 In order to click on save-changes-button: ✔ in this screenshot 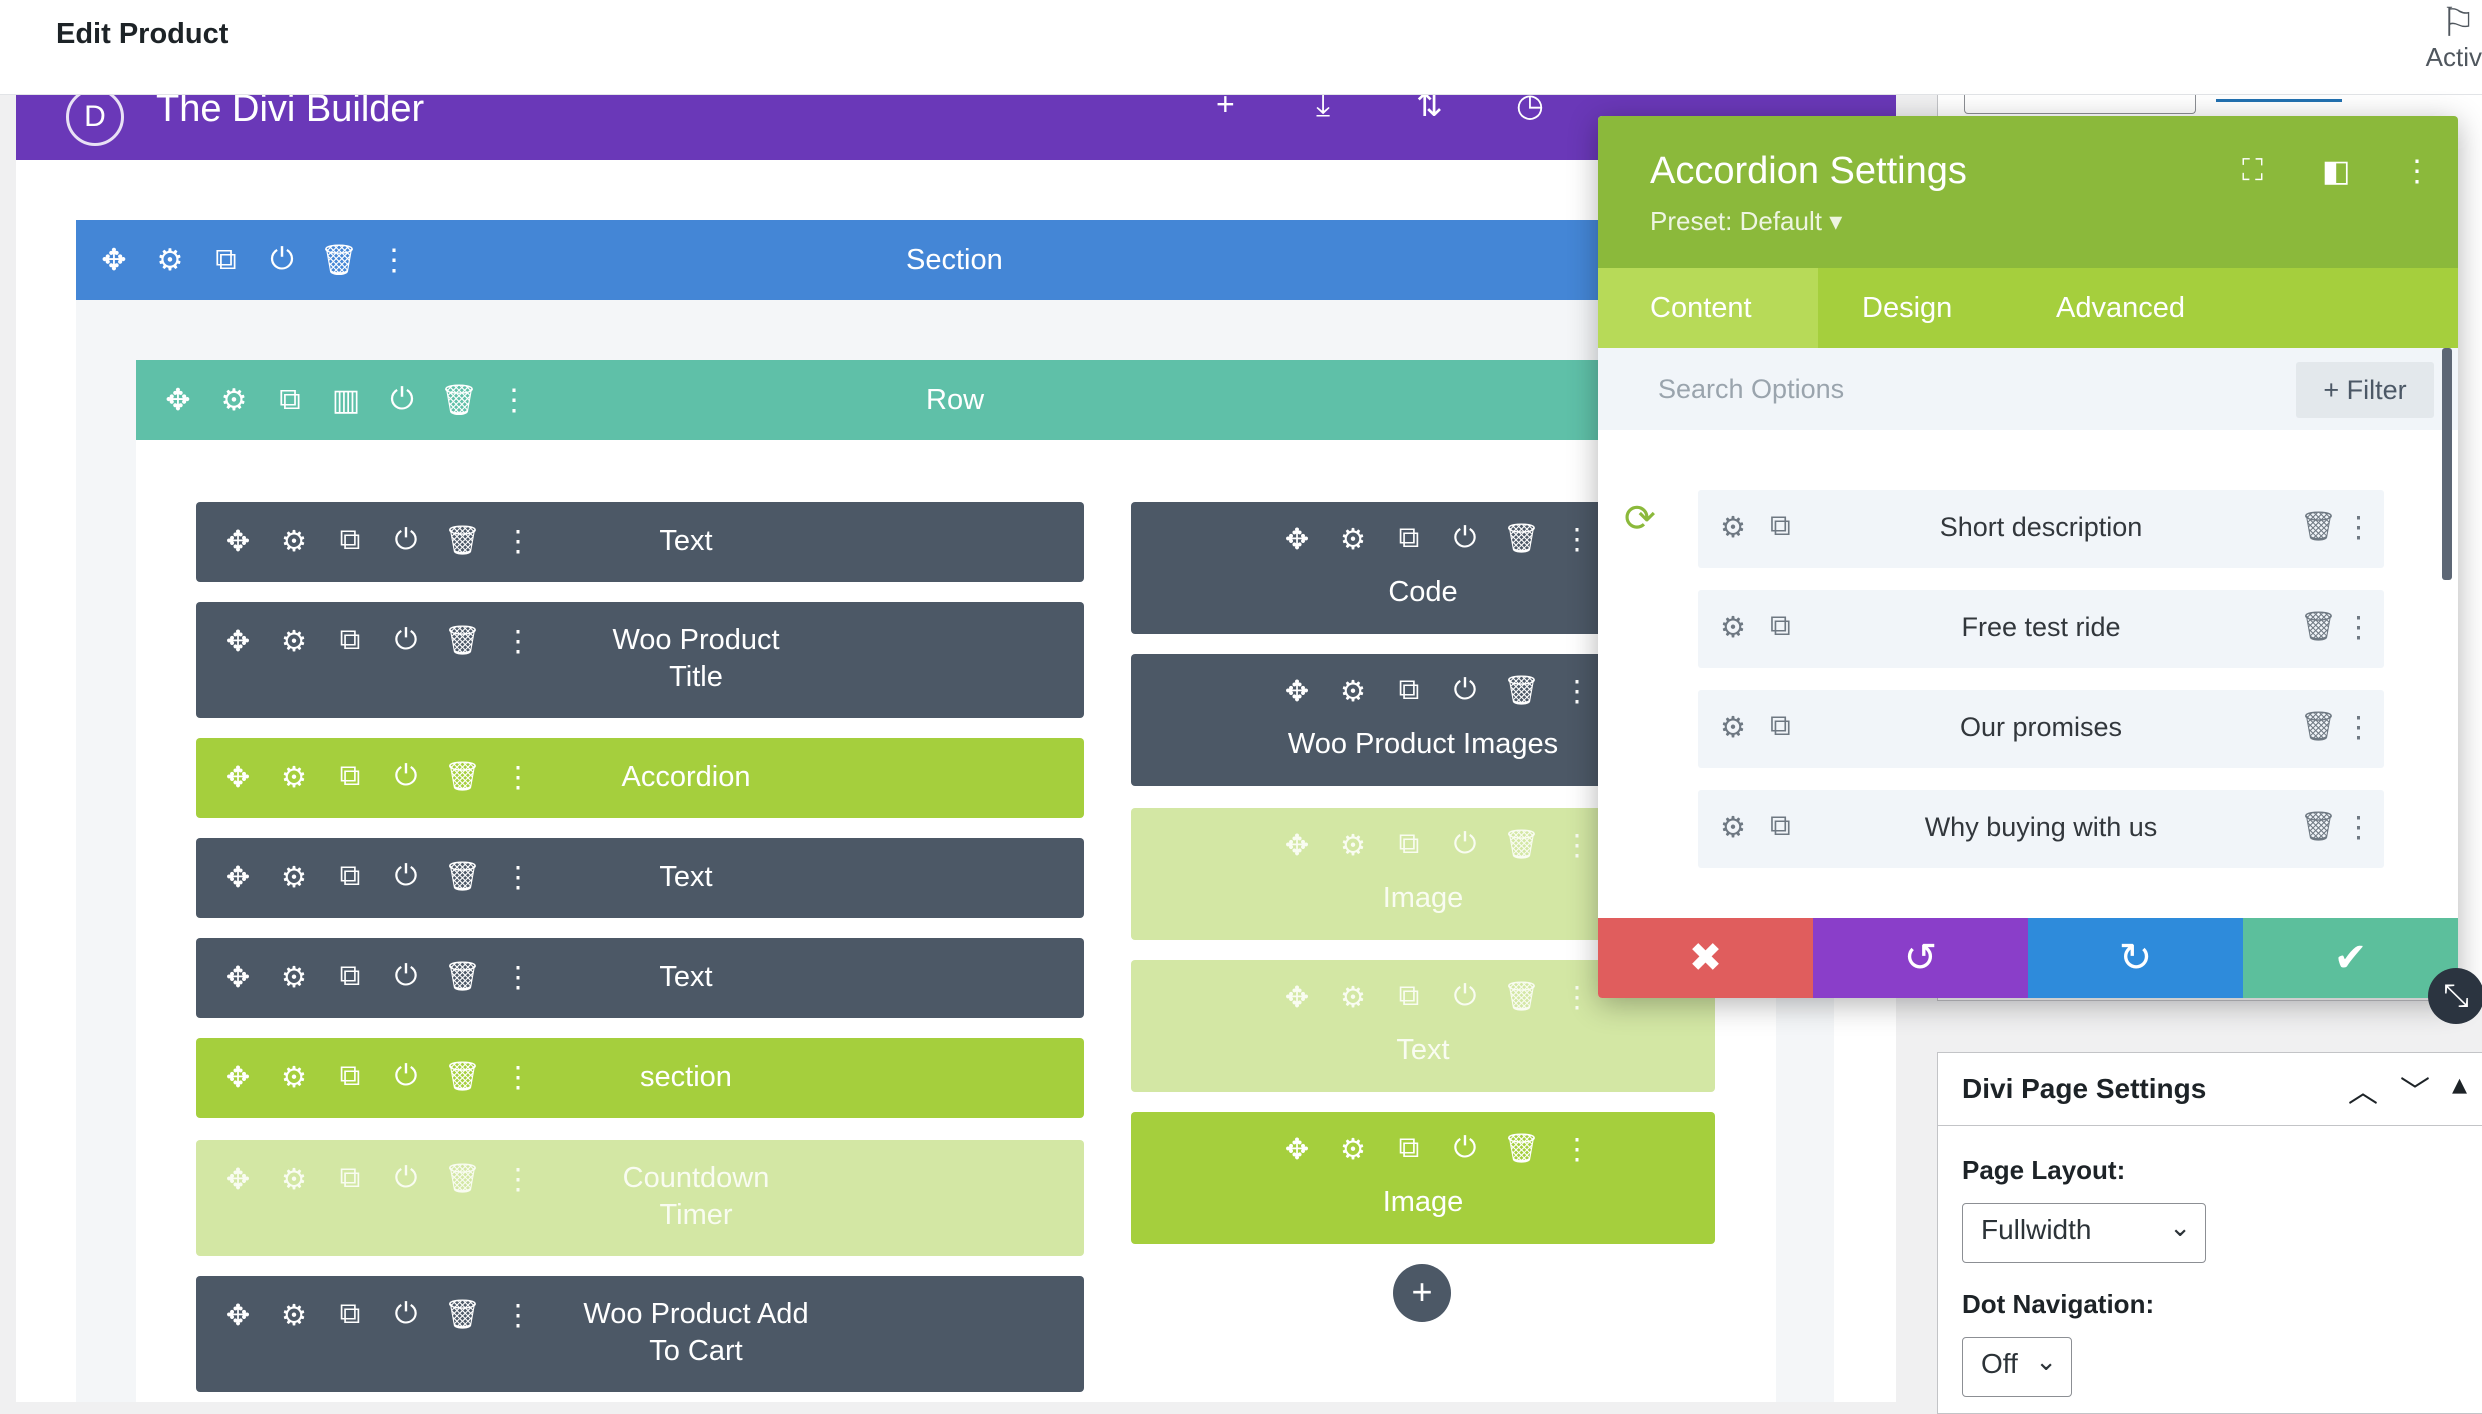, I will do `click(2350, 958)`.